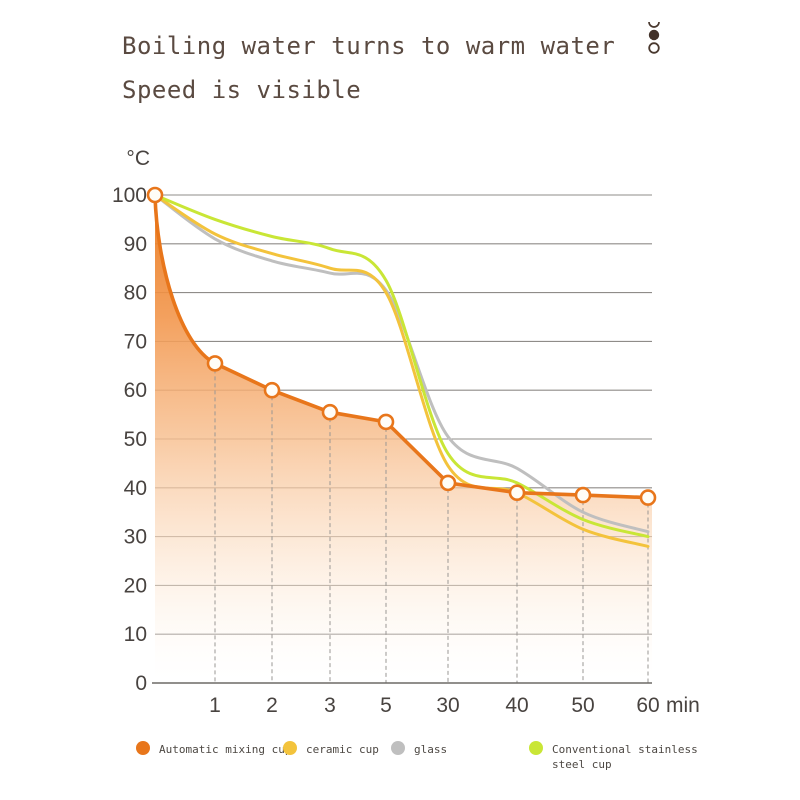 Image resolution: width=800 pixels, height=800 pixels. What do you see at coordinates (215, 363) in the screenshot?
I see `data-point-marker-1min` at bounding box center [215, 363].